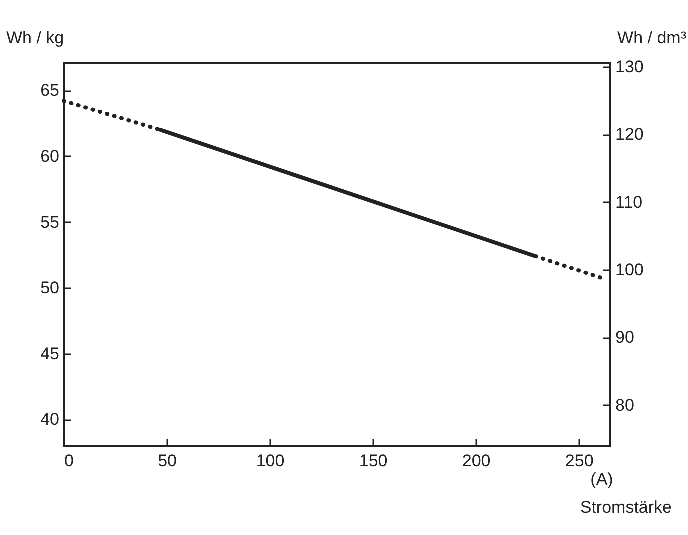  What do you see at coordinates (50, 90) in the screenshot?
I see `y-tick-label: 65` at bounding box center [50, 90].